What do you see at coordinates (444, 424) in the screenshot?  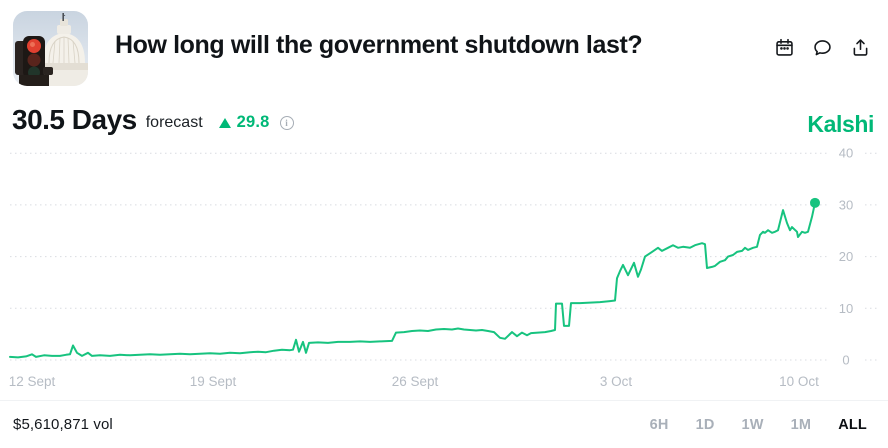 I see `chart-footer: $5,610,871 vol 6H 1D 1W 1M ALL` at bounding box center [444, 424].